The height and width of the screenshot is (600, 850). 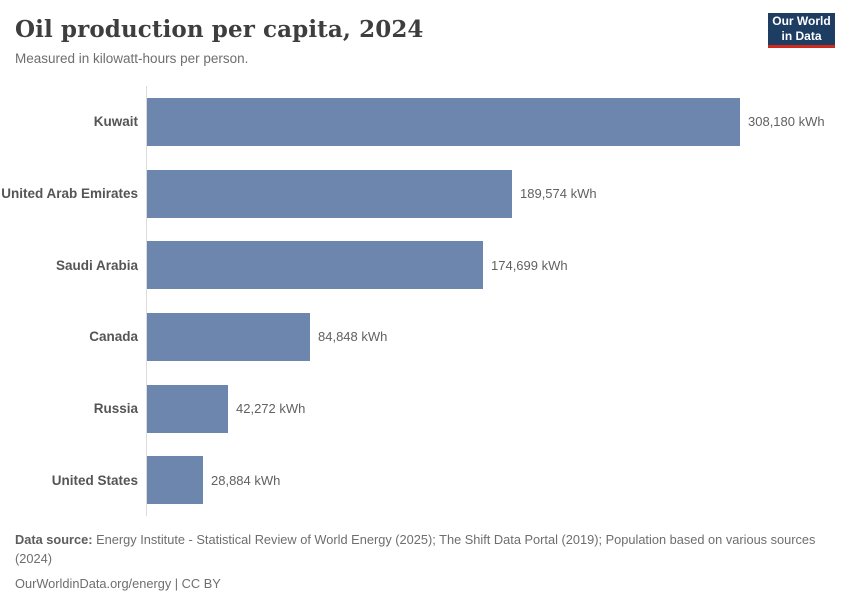 I want to click on bar-track: 28,884 kWh, so click(x=490, y=480).